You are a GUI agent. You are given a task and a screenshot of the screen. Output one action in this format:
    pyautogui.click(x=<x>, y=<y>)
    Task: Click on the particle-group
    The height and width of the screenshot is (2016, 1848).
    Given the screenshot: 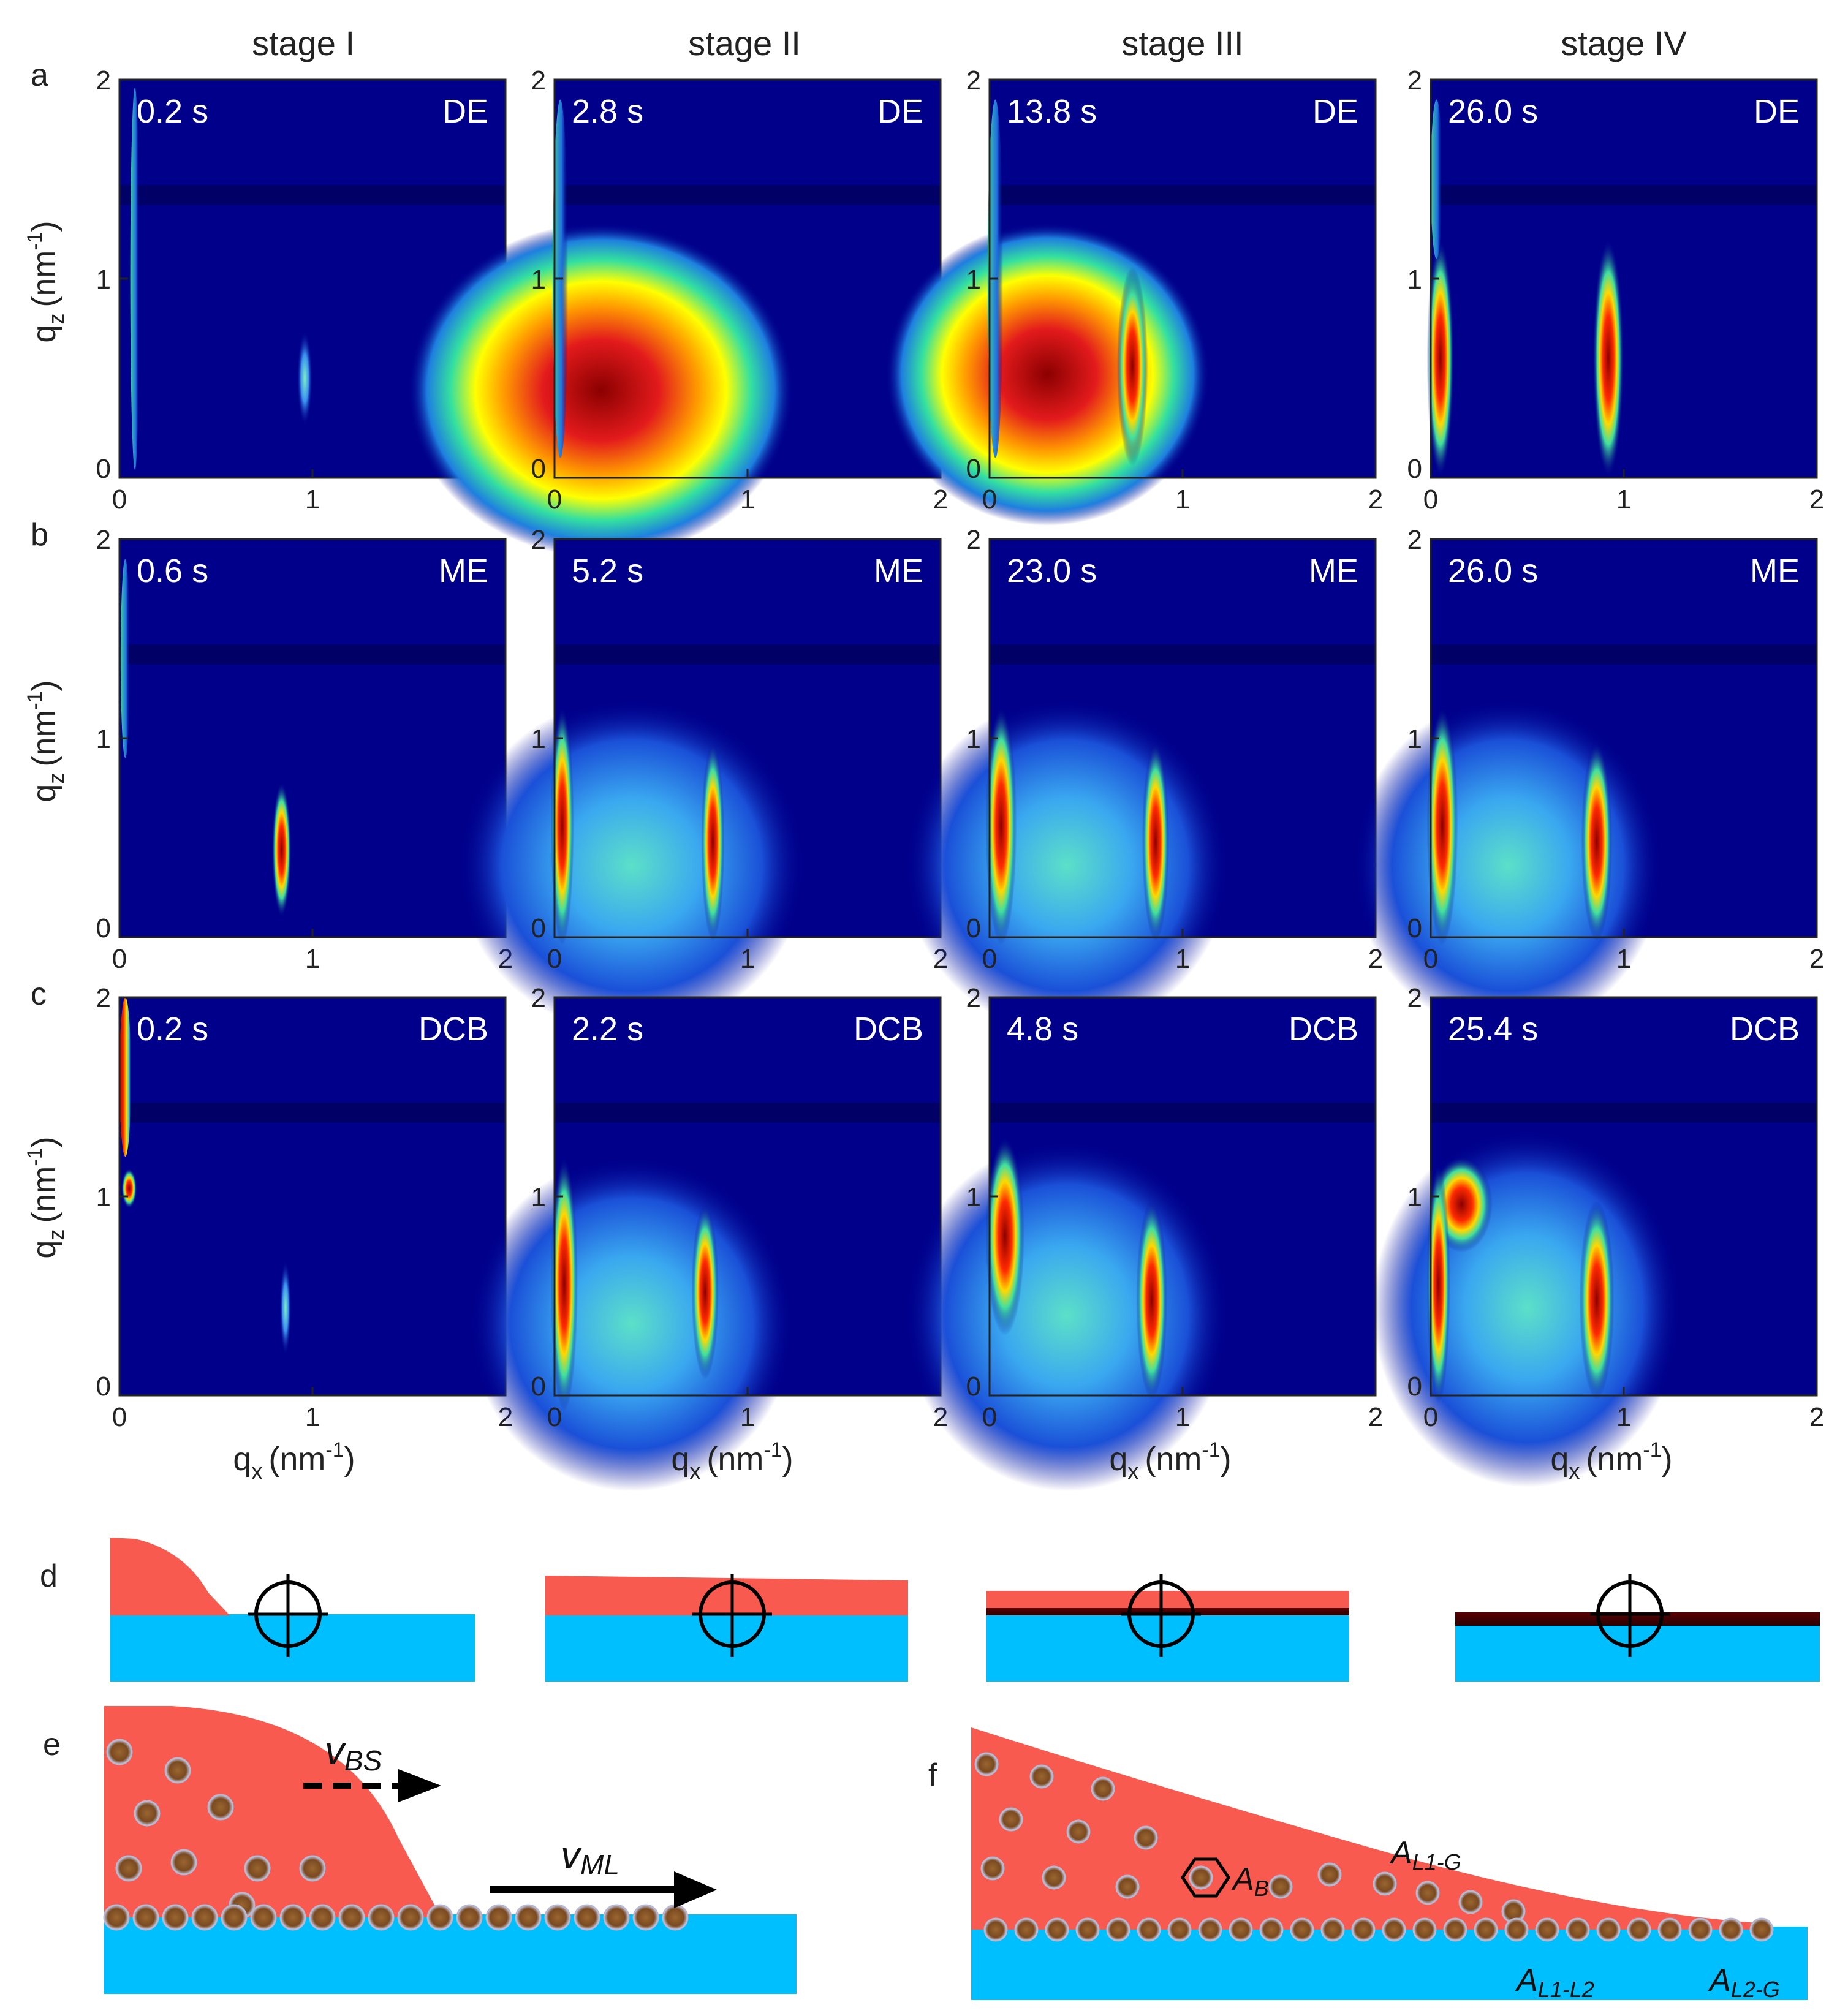 What is the action you would take?
    pyautogui.click(x=1374, y=1847)
    